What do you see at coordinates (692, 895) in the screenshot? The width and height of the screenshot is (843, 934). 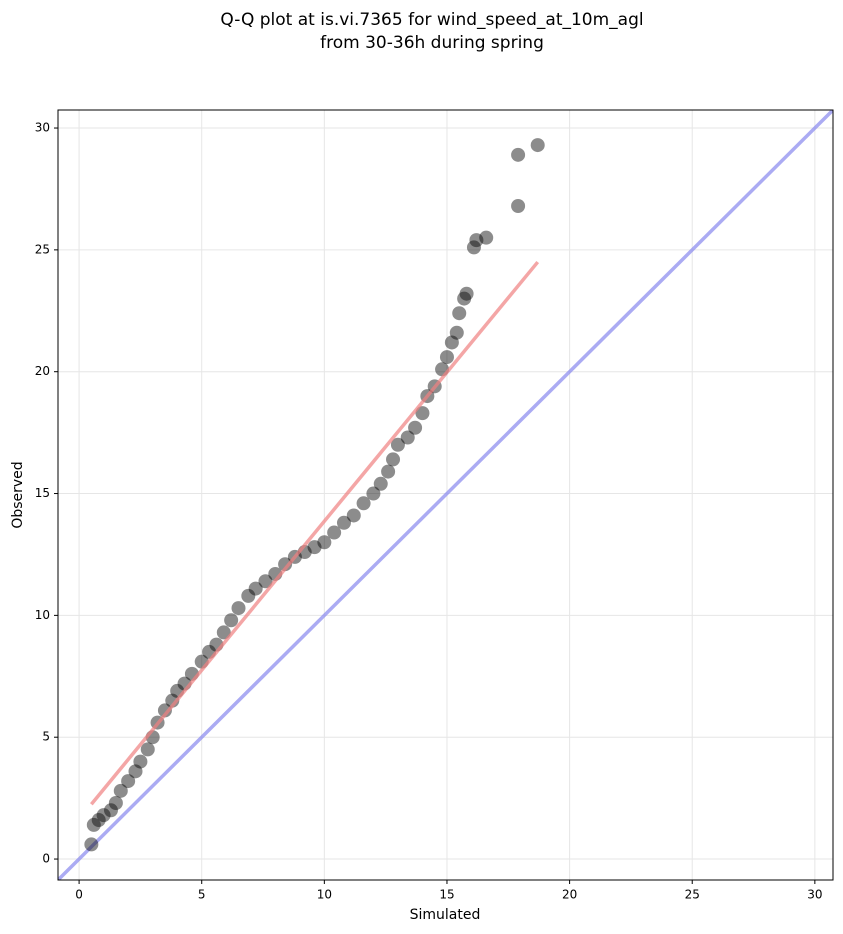 I see `x-tick-label: 25` at bounding box center [692, 895].